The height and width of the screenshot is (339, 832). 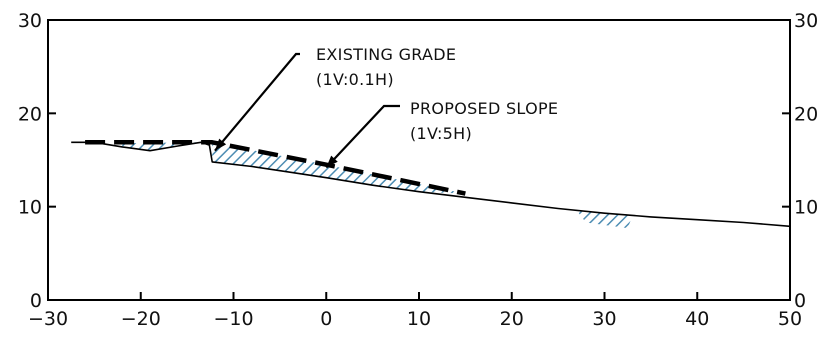 I want to click on y-left-tick-label: 30, so click(x=30, y=21).